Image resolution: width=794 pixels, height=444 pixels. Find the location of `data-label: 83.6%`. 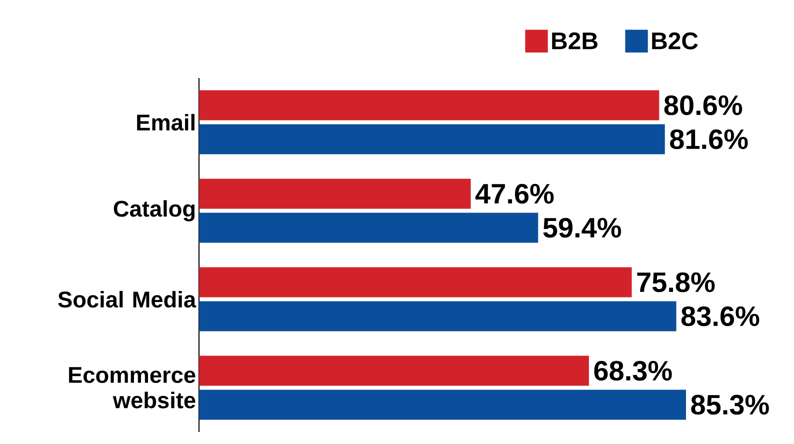

data-label: 83.6% is located at coordinates (720, 316).